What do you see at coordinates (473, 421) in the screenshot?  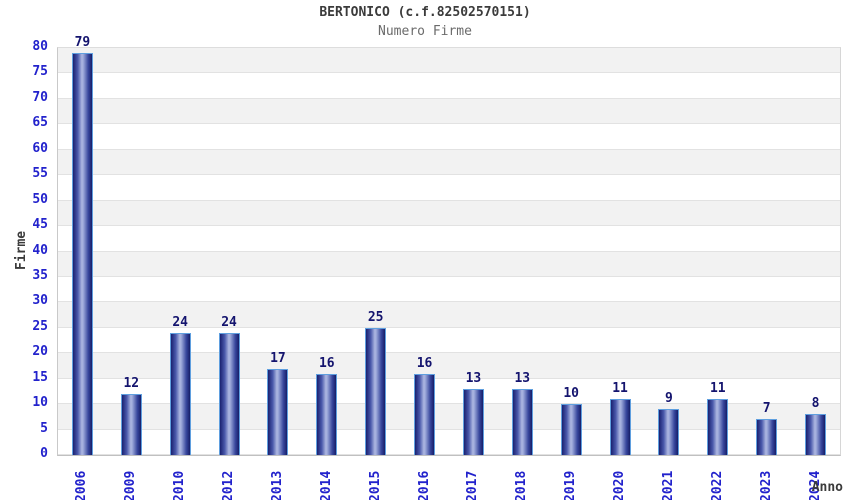 I see `bar-2017` at bounding box center [473, 421].